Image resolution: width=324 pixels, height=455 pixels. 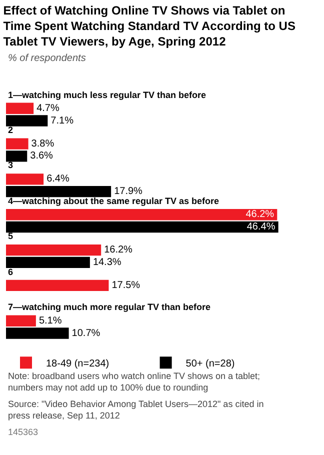 I want to click on y-tick-label: 4—watching about the same regular TV as before, so click(x=114, y=201).